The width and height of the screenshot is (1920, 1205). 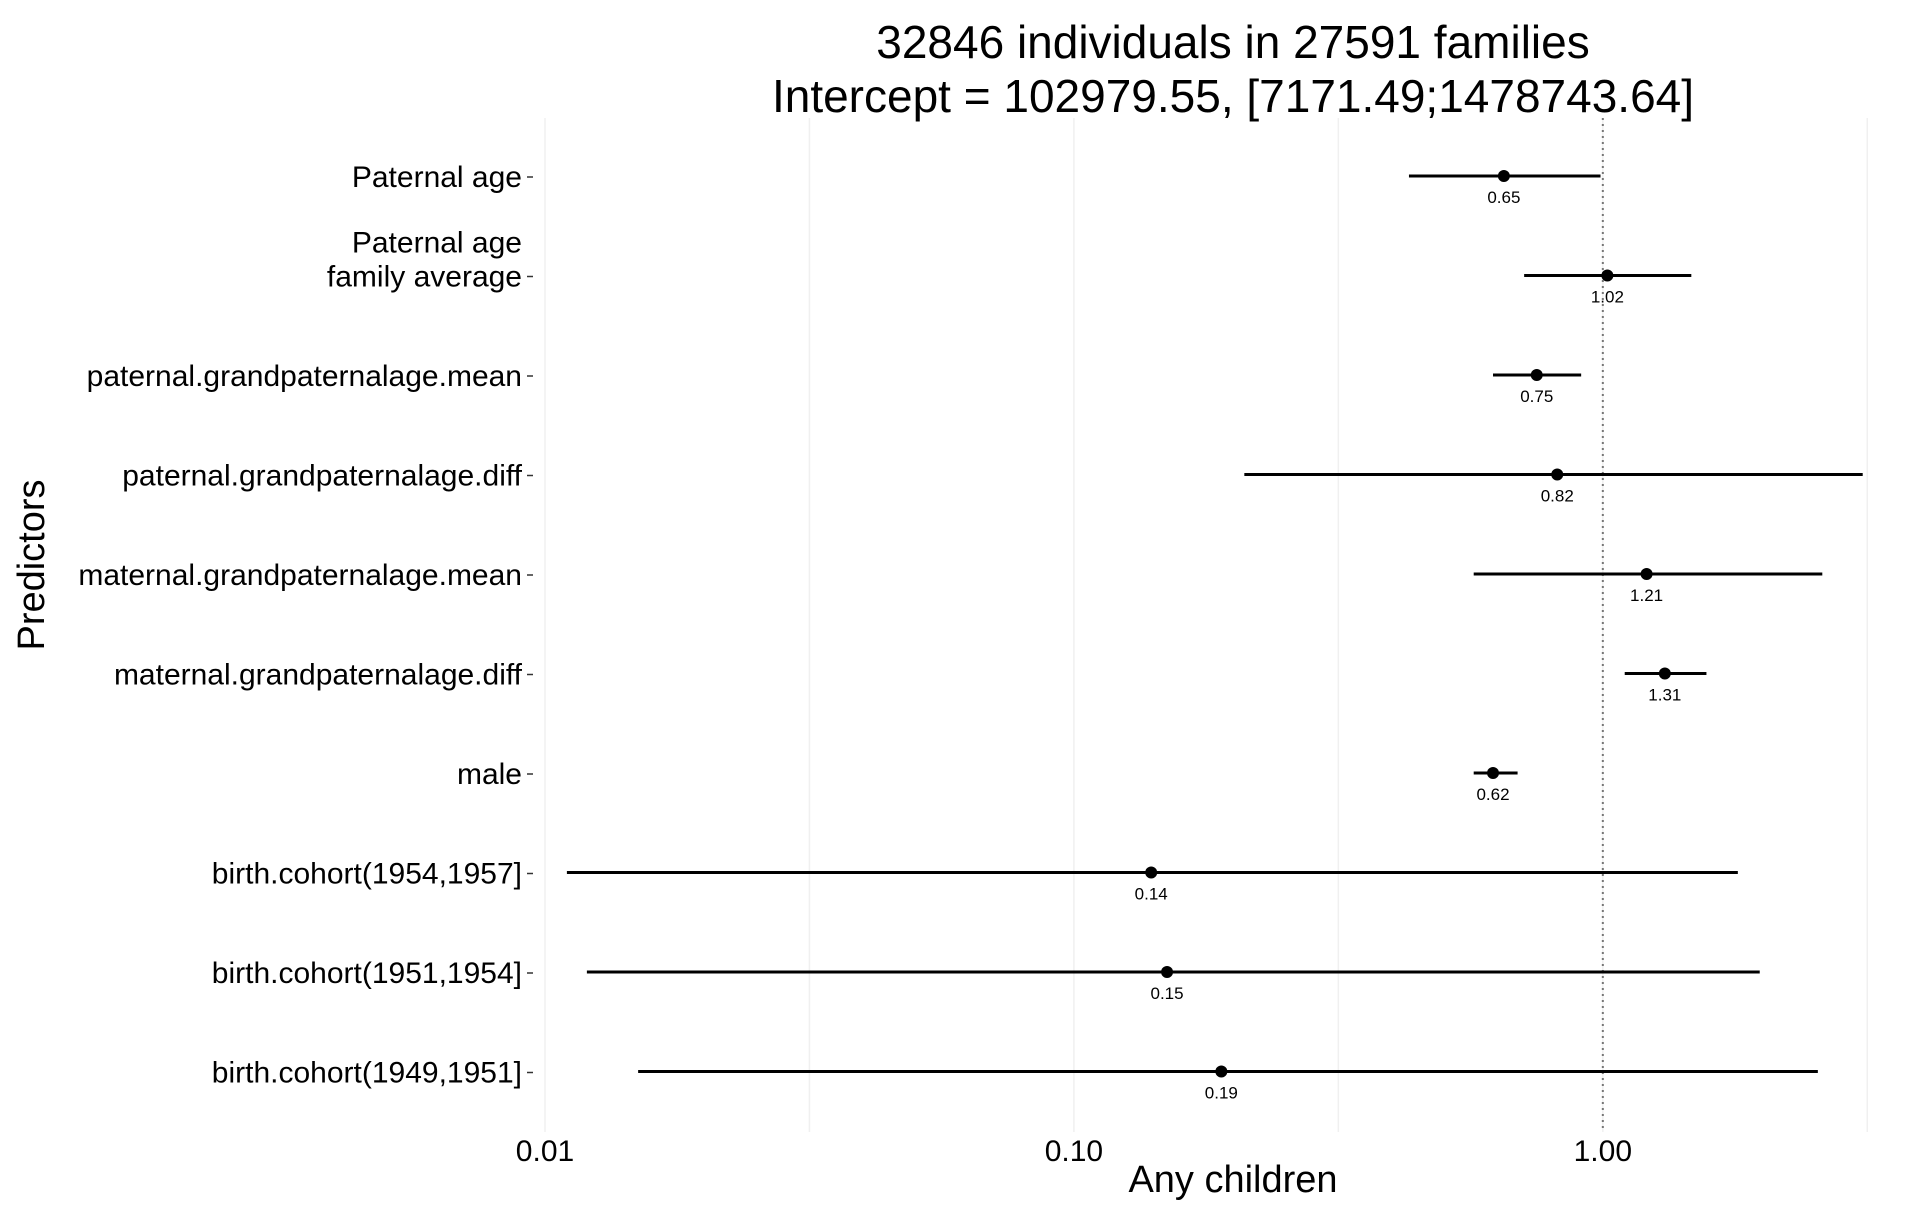 What do you see at coordinates (1232, 1179) in the screenshot?
I see `x-axis-title: Any children` at bounding box center [1232, 1179].